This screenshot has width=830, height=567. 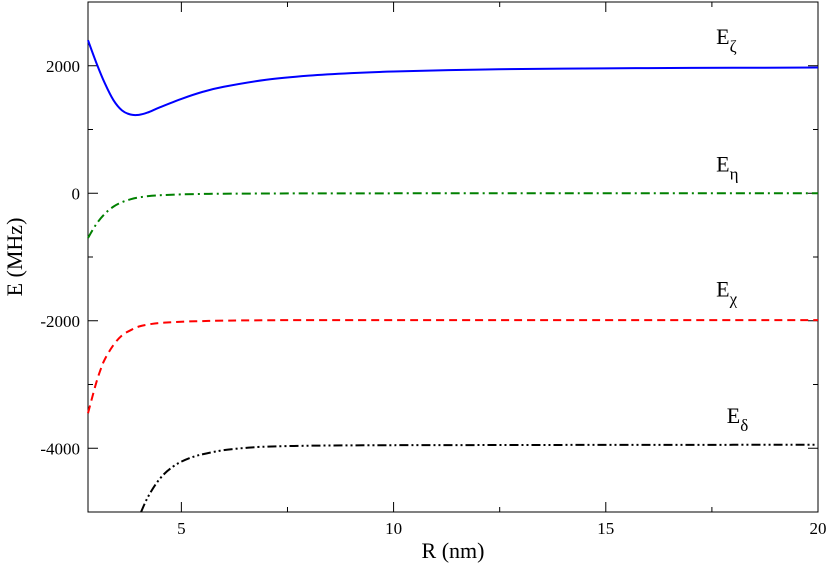 I want to click on series-label: Eη, so click(x=727, y=168).